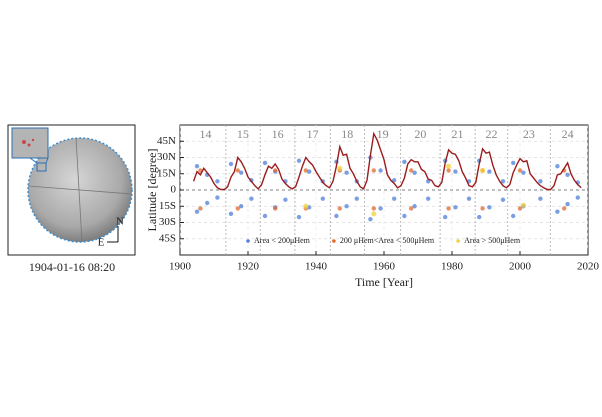 This screenshot has width=602, height=417. I want to click on x-tick-label: 1920, so click(248, 267).